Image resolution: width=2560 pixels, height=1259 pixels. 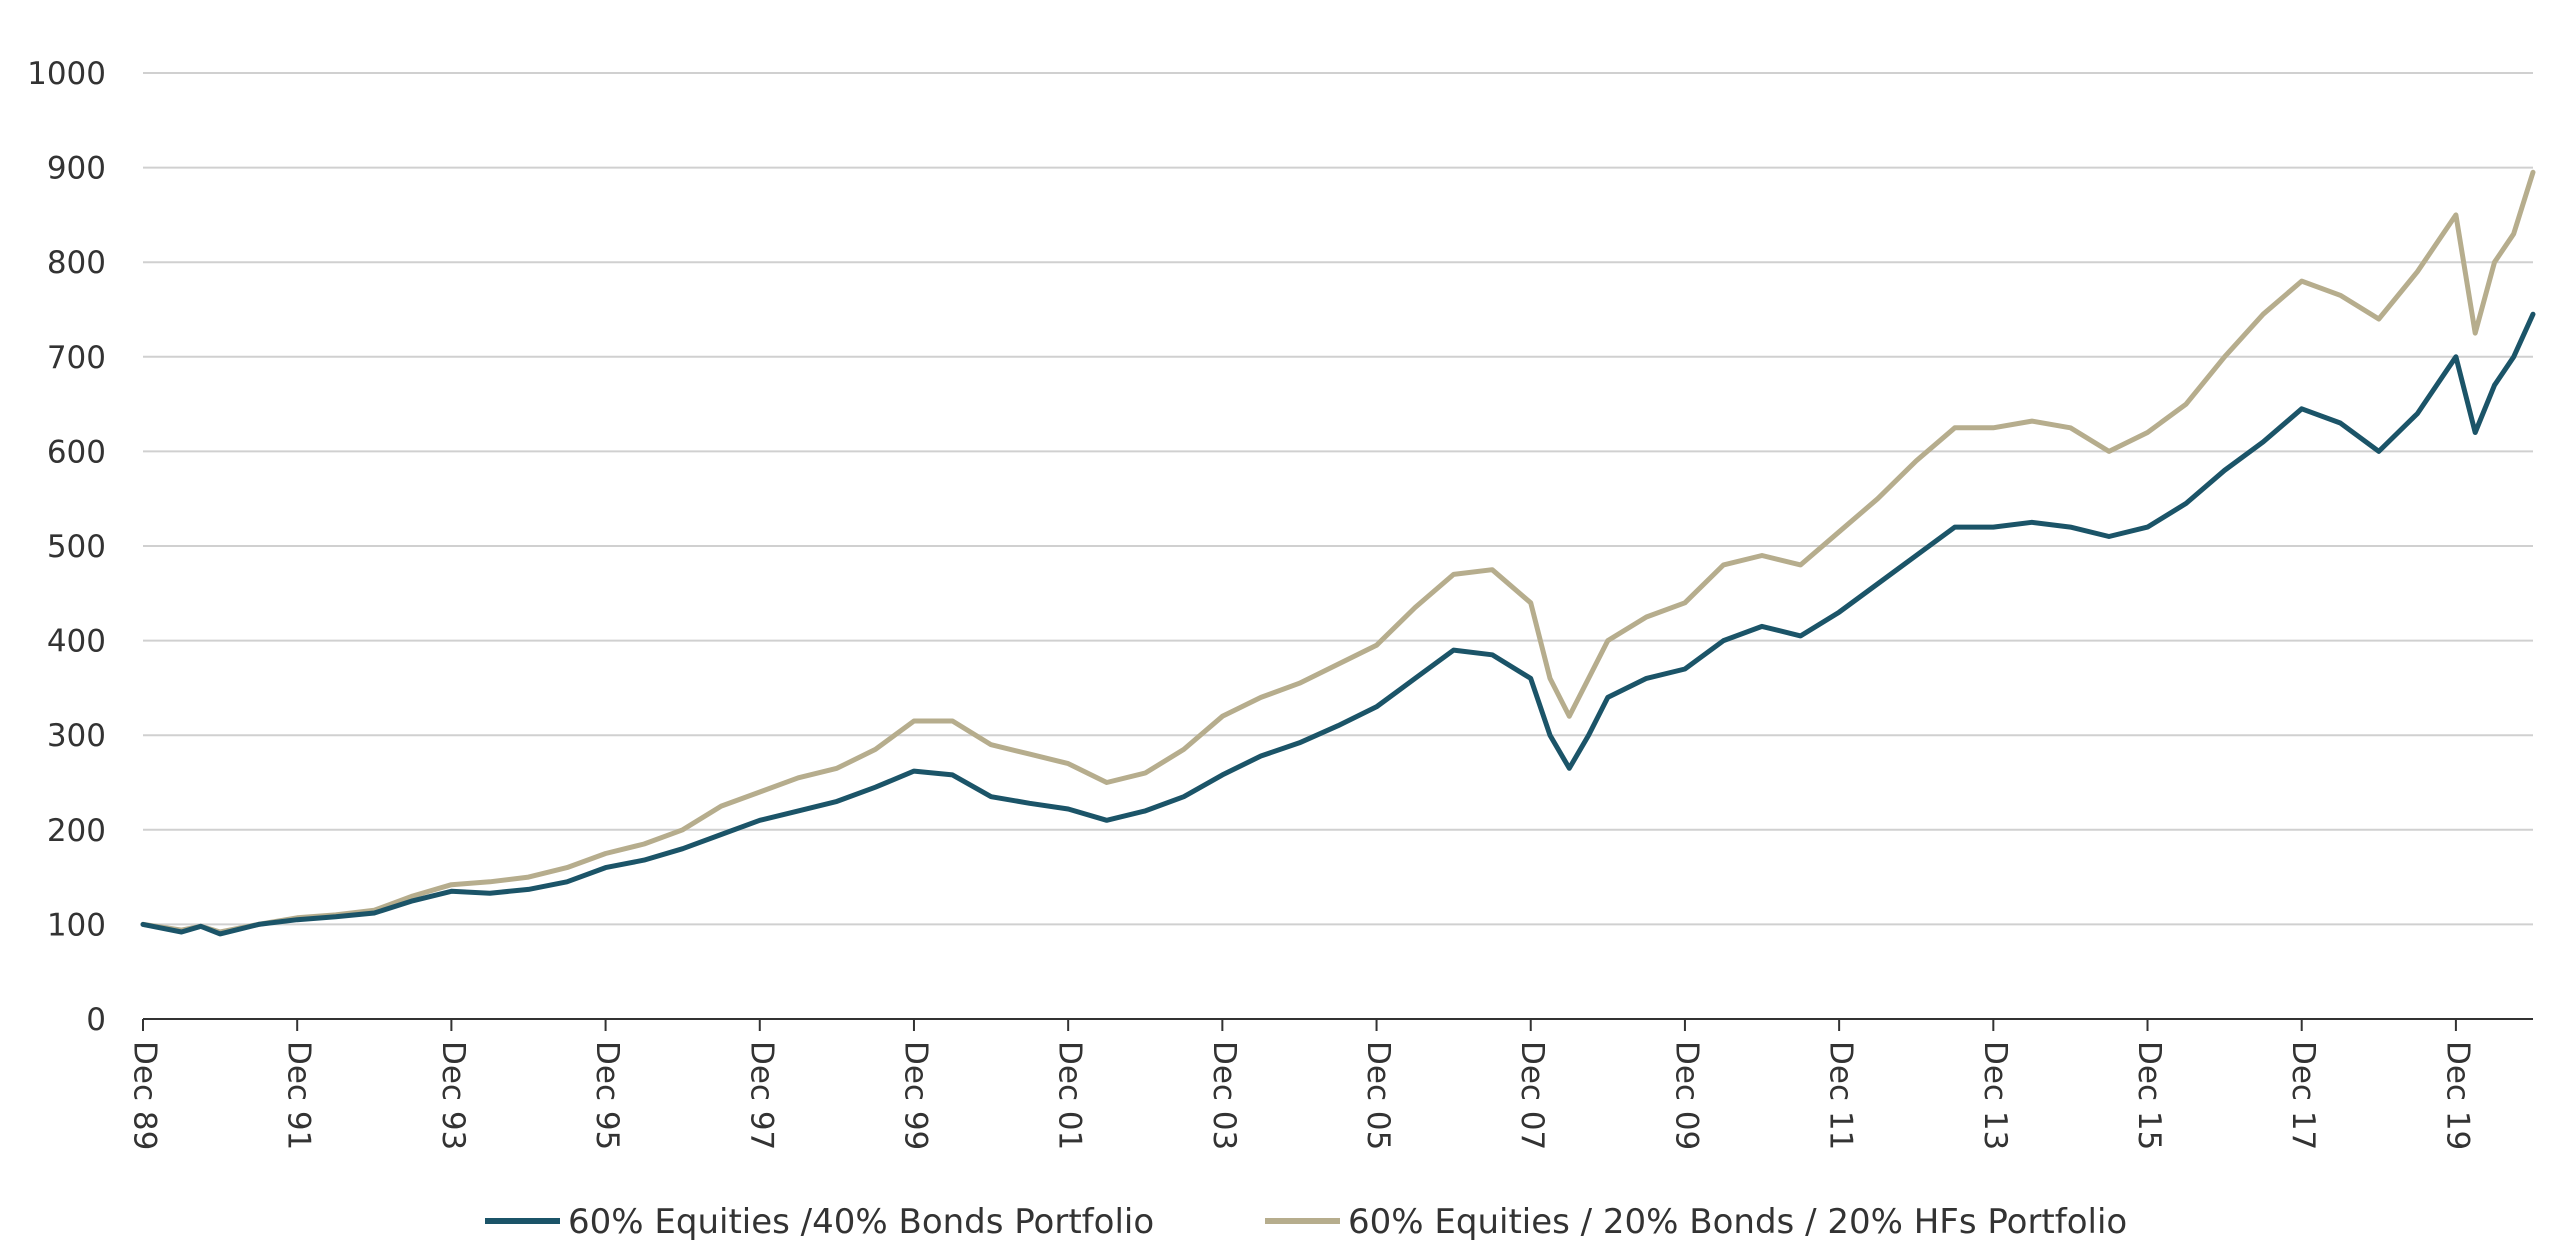 I want to click on x-tick-label: Dec 09, so click(x=1686, y=1095).